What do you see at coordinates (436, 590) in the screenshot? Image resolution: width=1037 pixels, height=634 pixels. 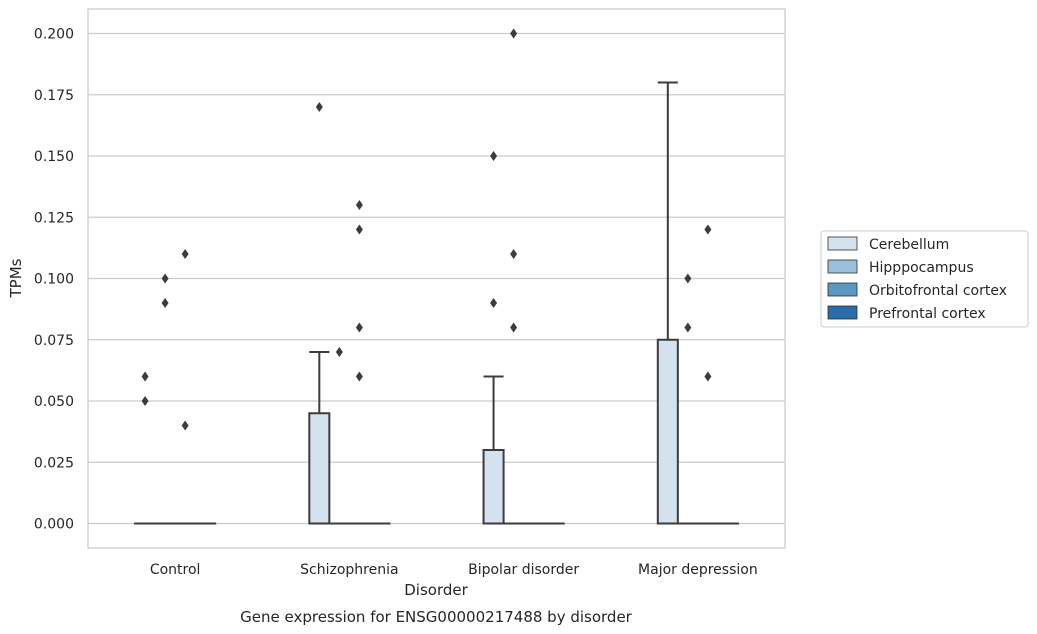 I see `x-axis-title: Disorder` at bounding box center [436, 590].